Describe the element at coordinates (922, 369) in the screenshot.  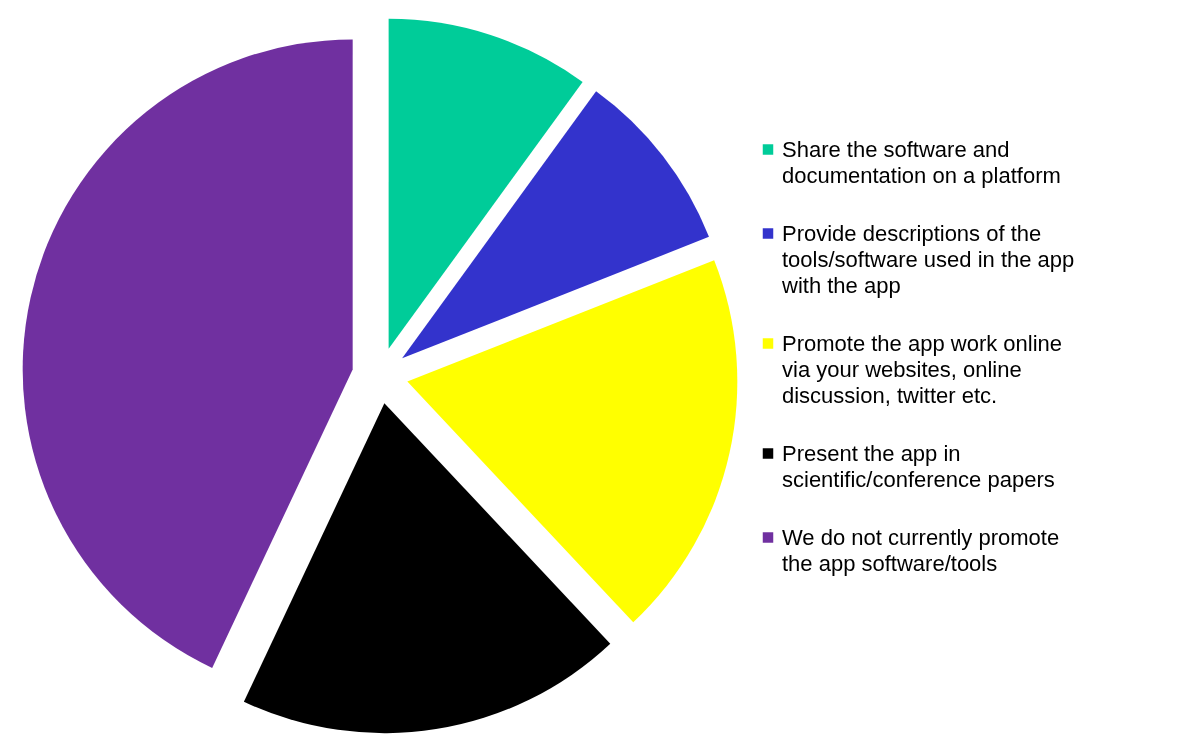
I see `legend-label: Promote the app work online via your websites, online discussion, twitter etc.` at that location.